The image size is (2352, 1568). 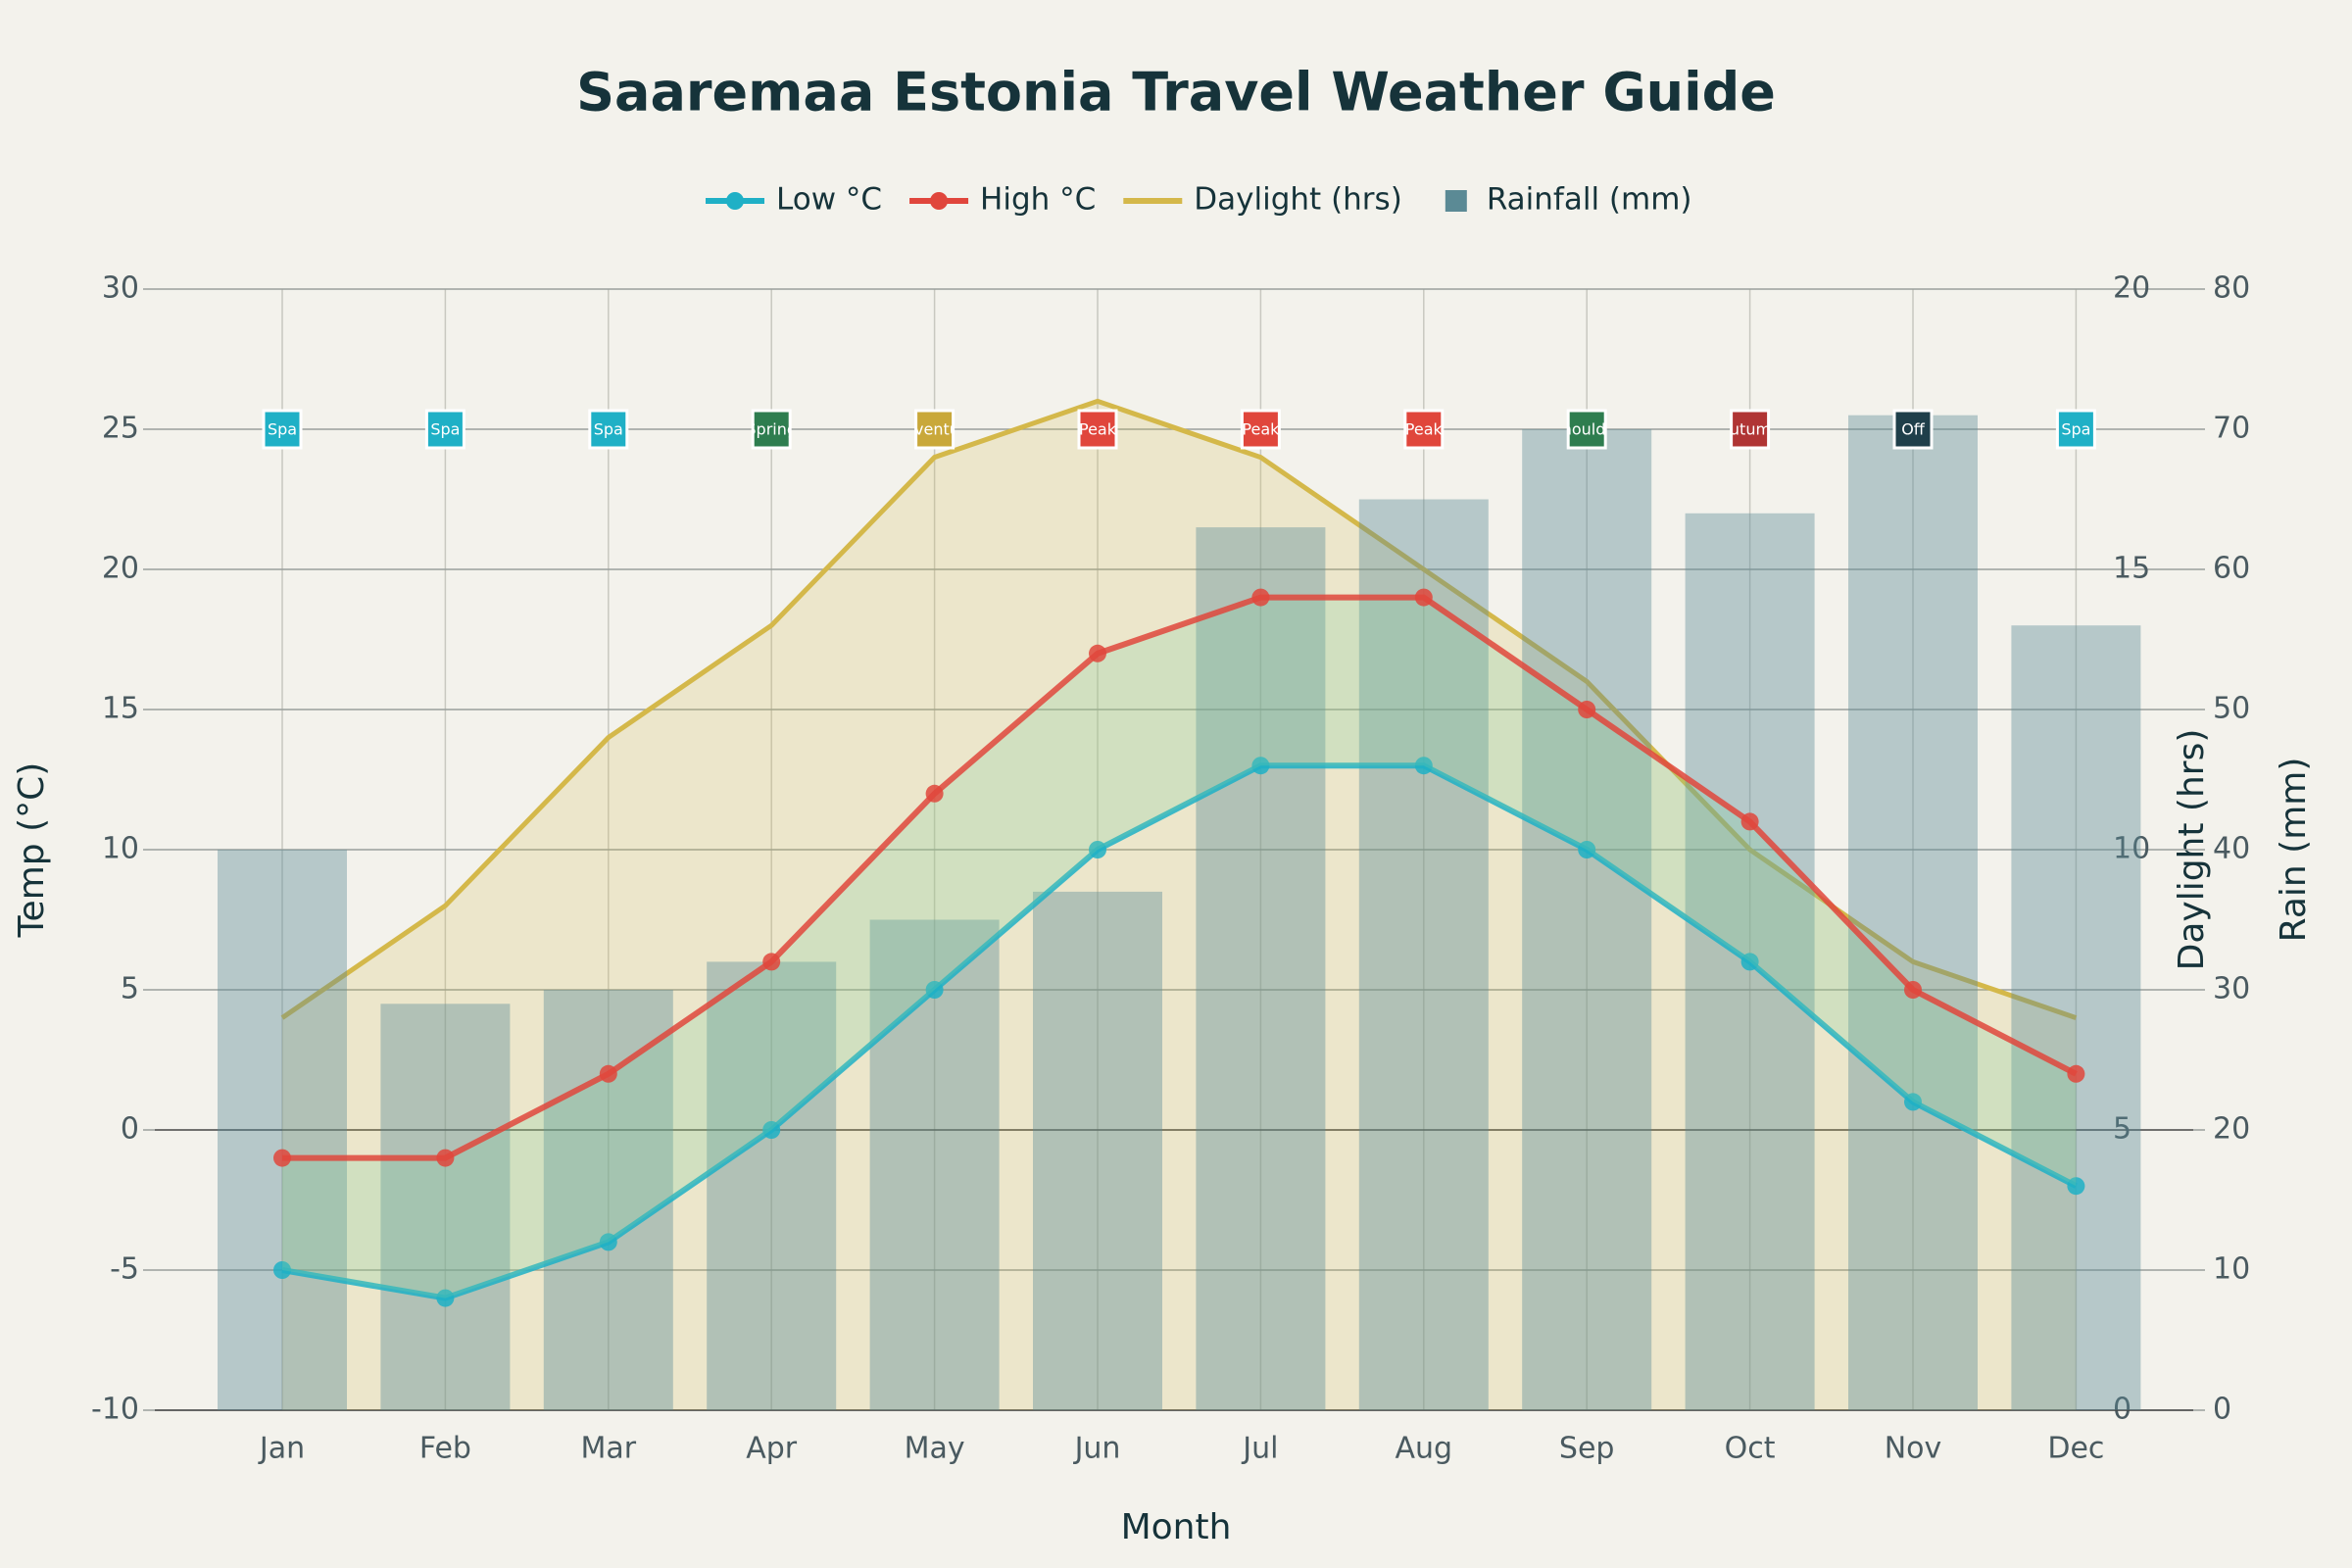 What do you see at coordinates (1456, 201) in the screenshot?
I see `legend-swatch` at bounding box center [1456, 201].